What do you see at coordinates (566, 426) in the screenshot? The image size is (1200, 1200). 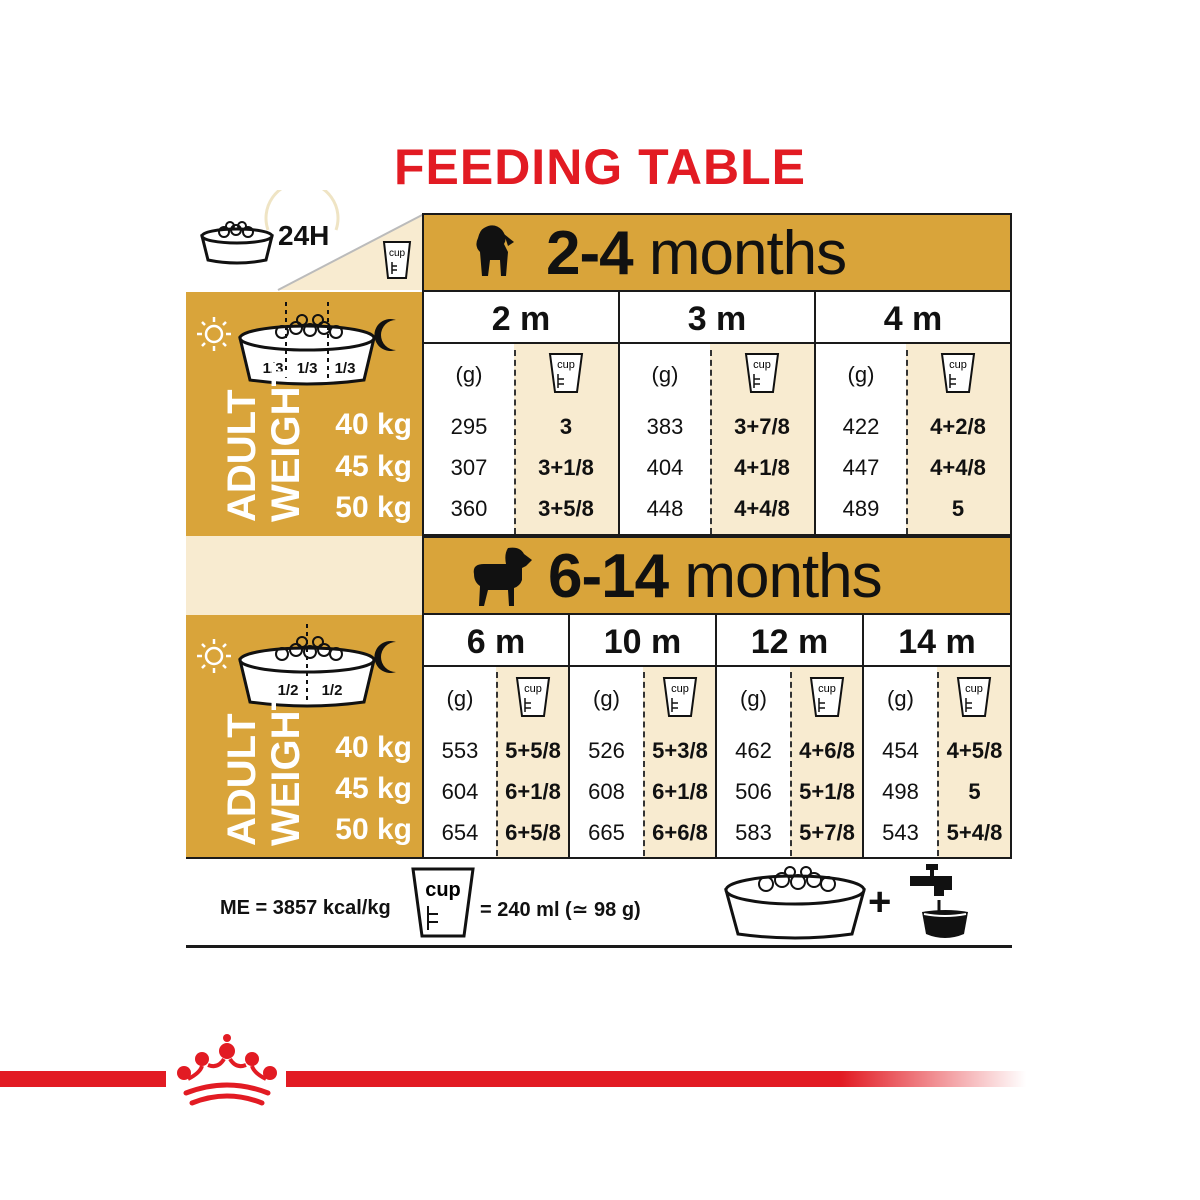 I see `table-cell: 3` at bounding box center [566, 426].